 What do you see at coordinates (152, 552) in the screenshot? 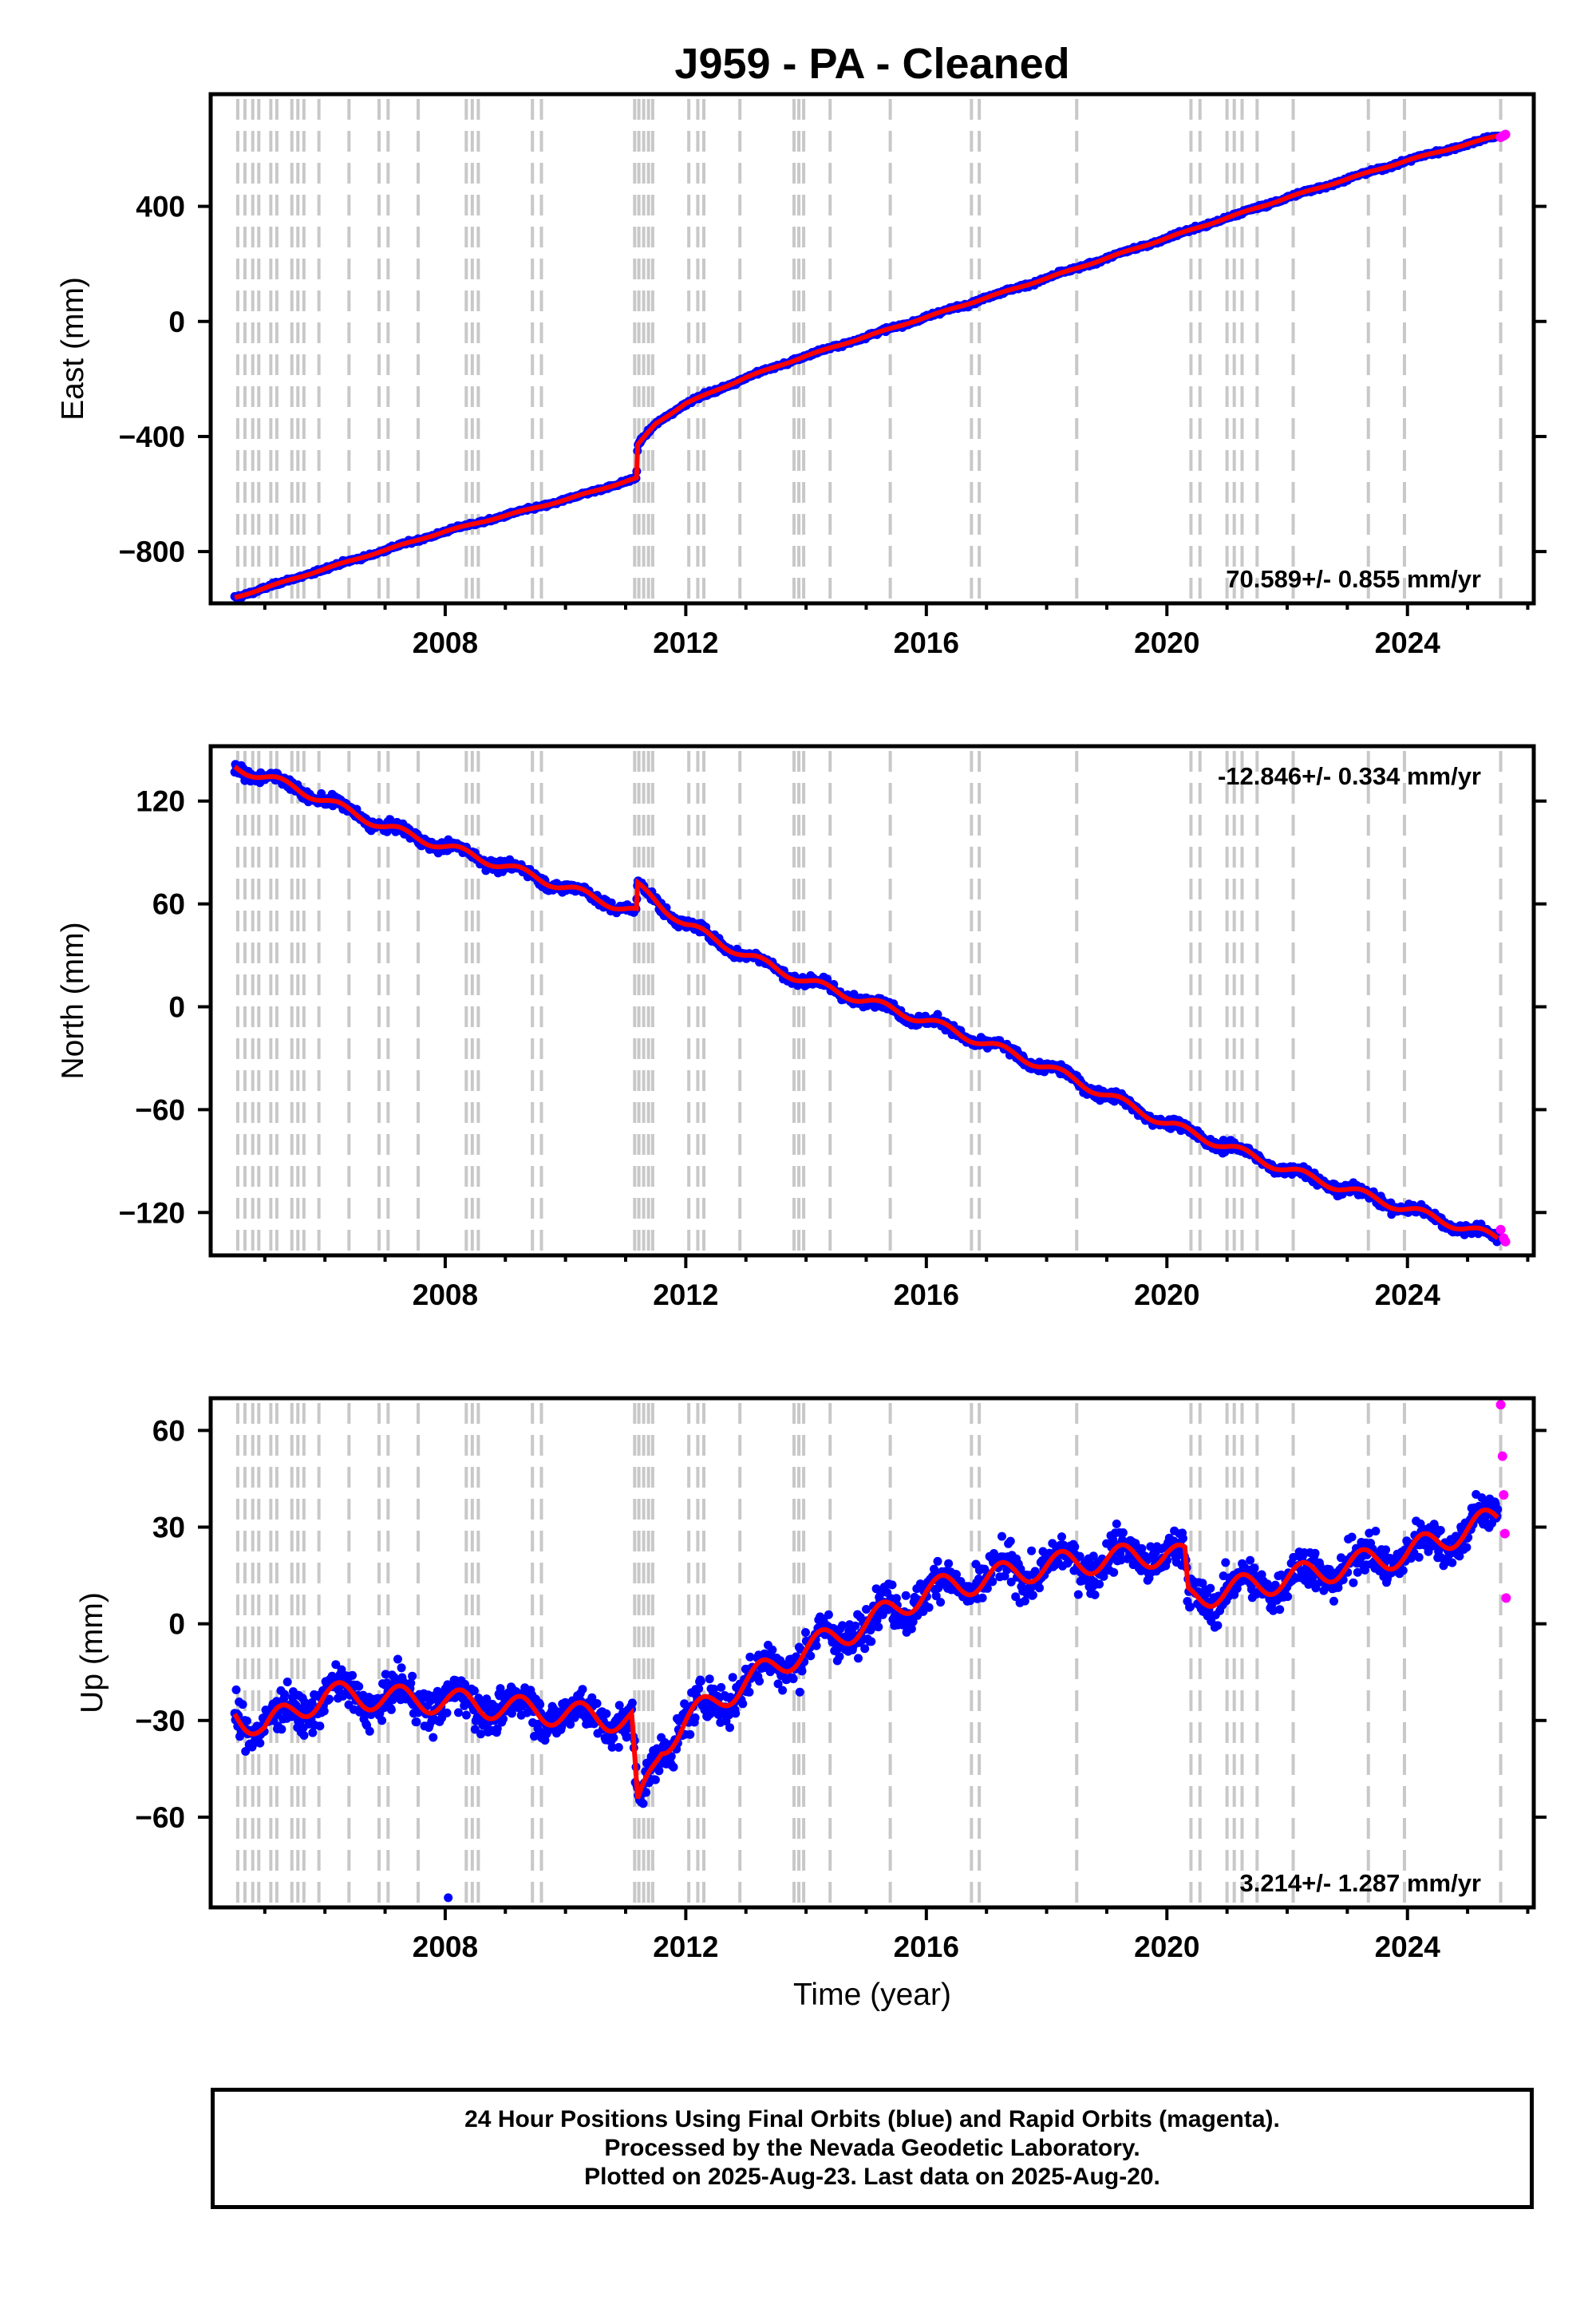
I see `y-tick-label: −800` at bounding box center [152, 552].